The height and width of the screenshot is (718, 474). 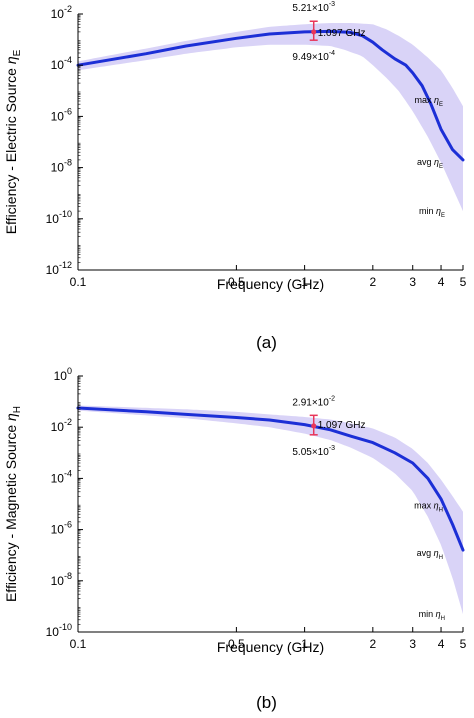 What do you see at coordinates (59, 268) in the screenshot?
I see `y-tick-label: 10⁻¹²` at bounding box center [59, 268].